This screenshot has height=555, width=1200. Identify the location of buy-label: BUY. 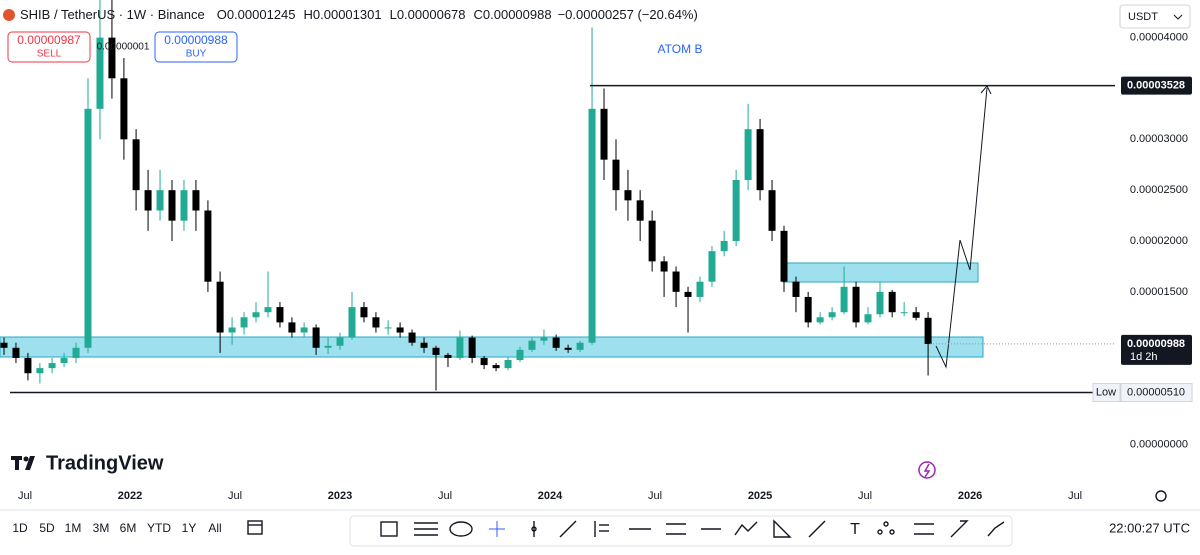
(196, 54).